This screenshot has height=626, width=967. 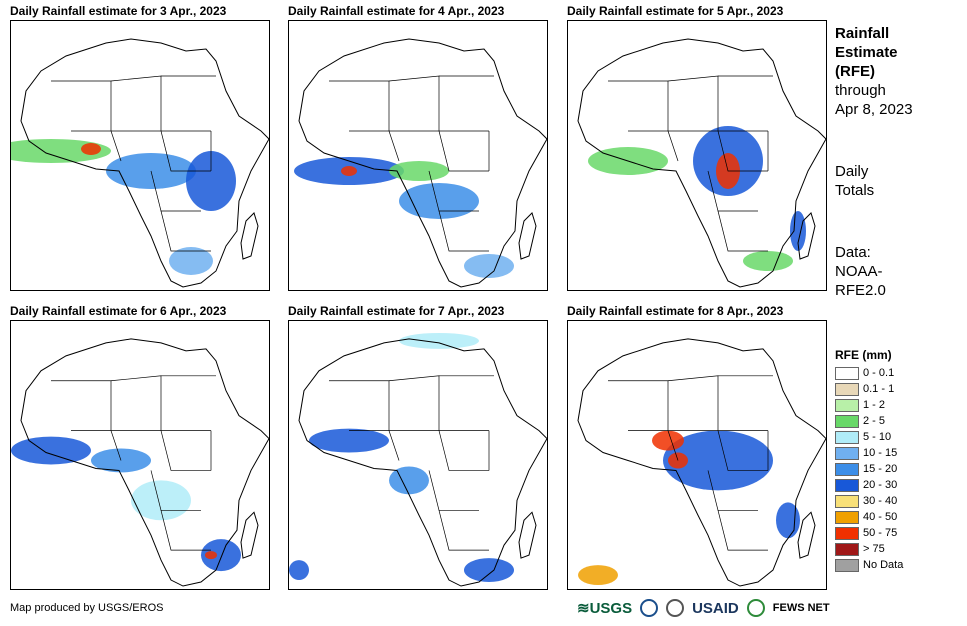 What do you see at coordinates (860, 90) in the screenshot?
I see `side-through: through` at bounding box center [860, 90].